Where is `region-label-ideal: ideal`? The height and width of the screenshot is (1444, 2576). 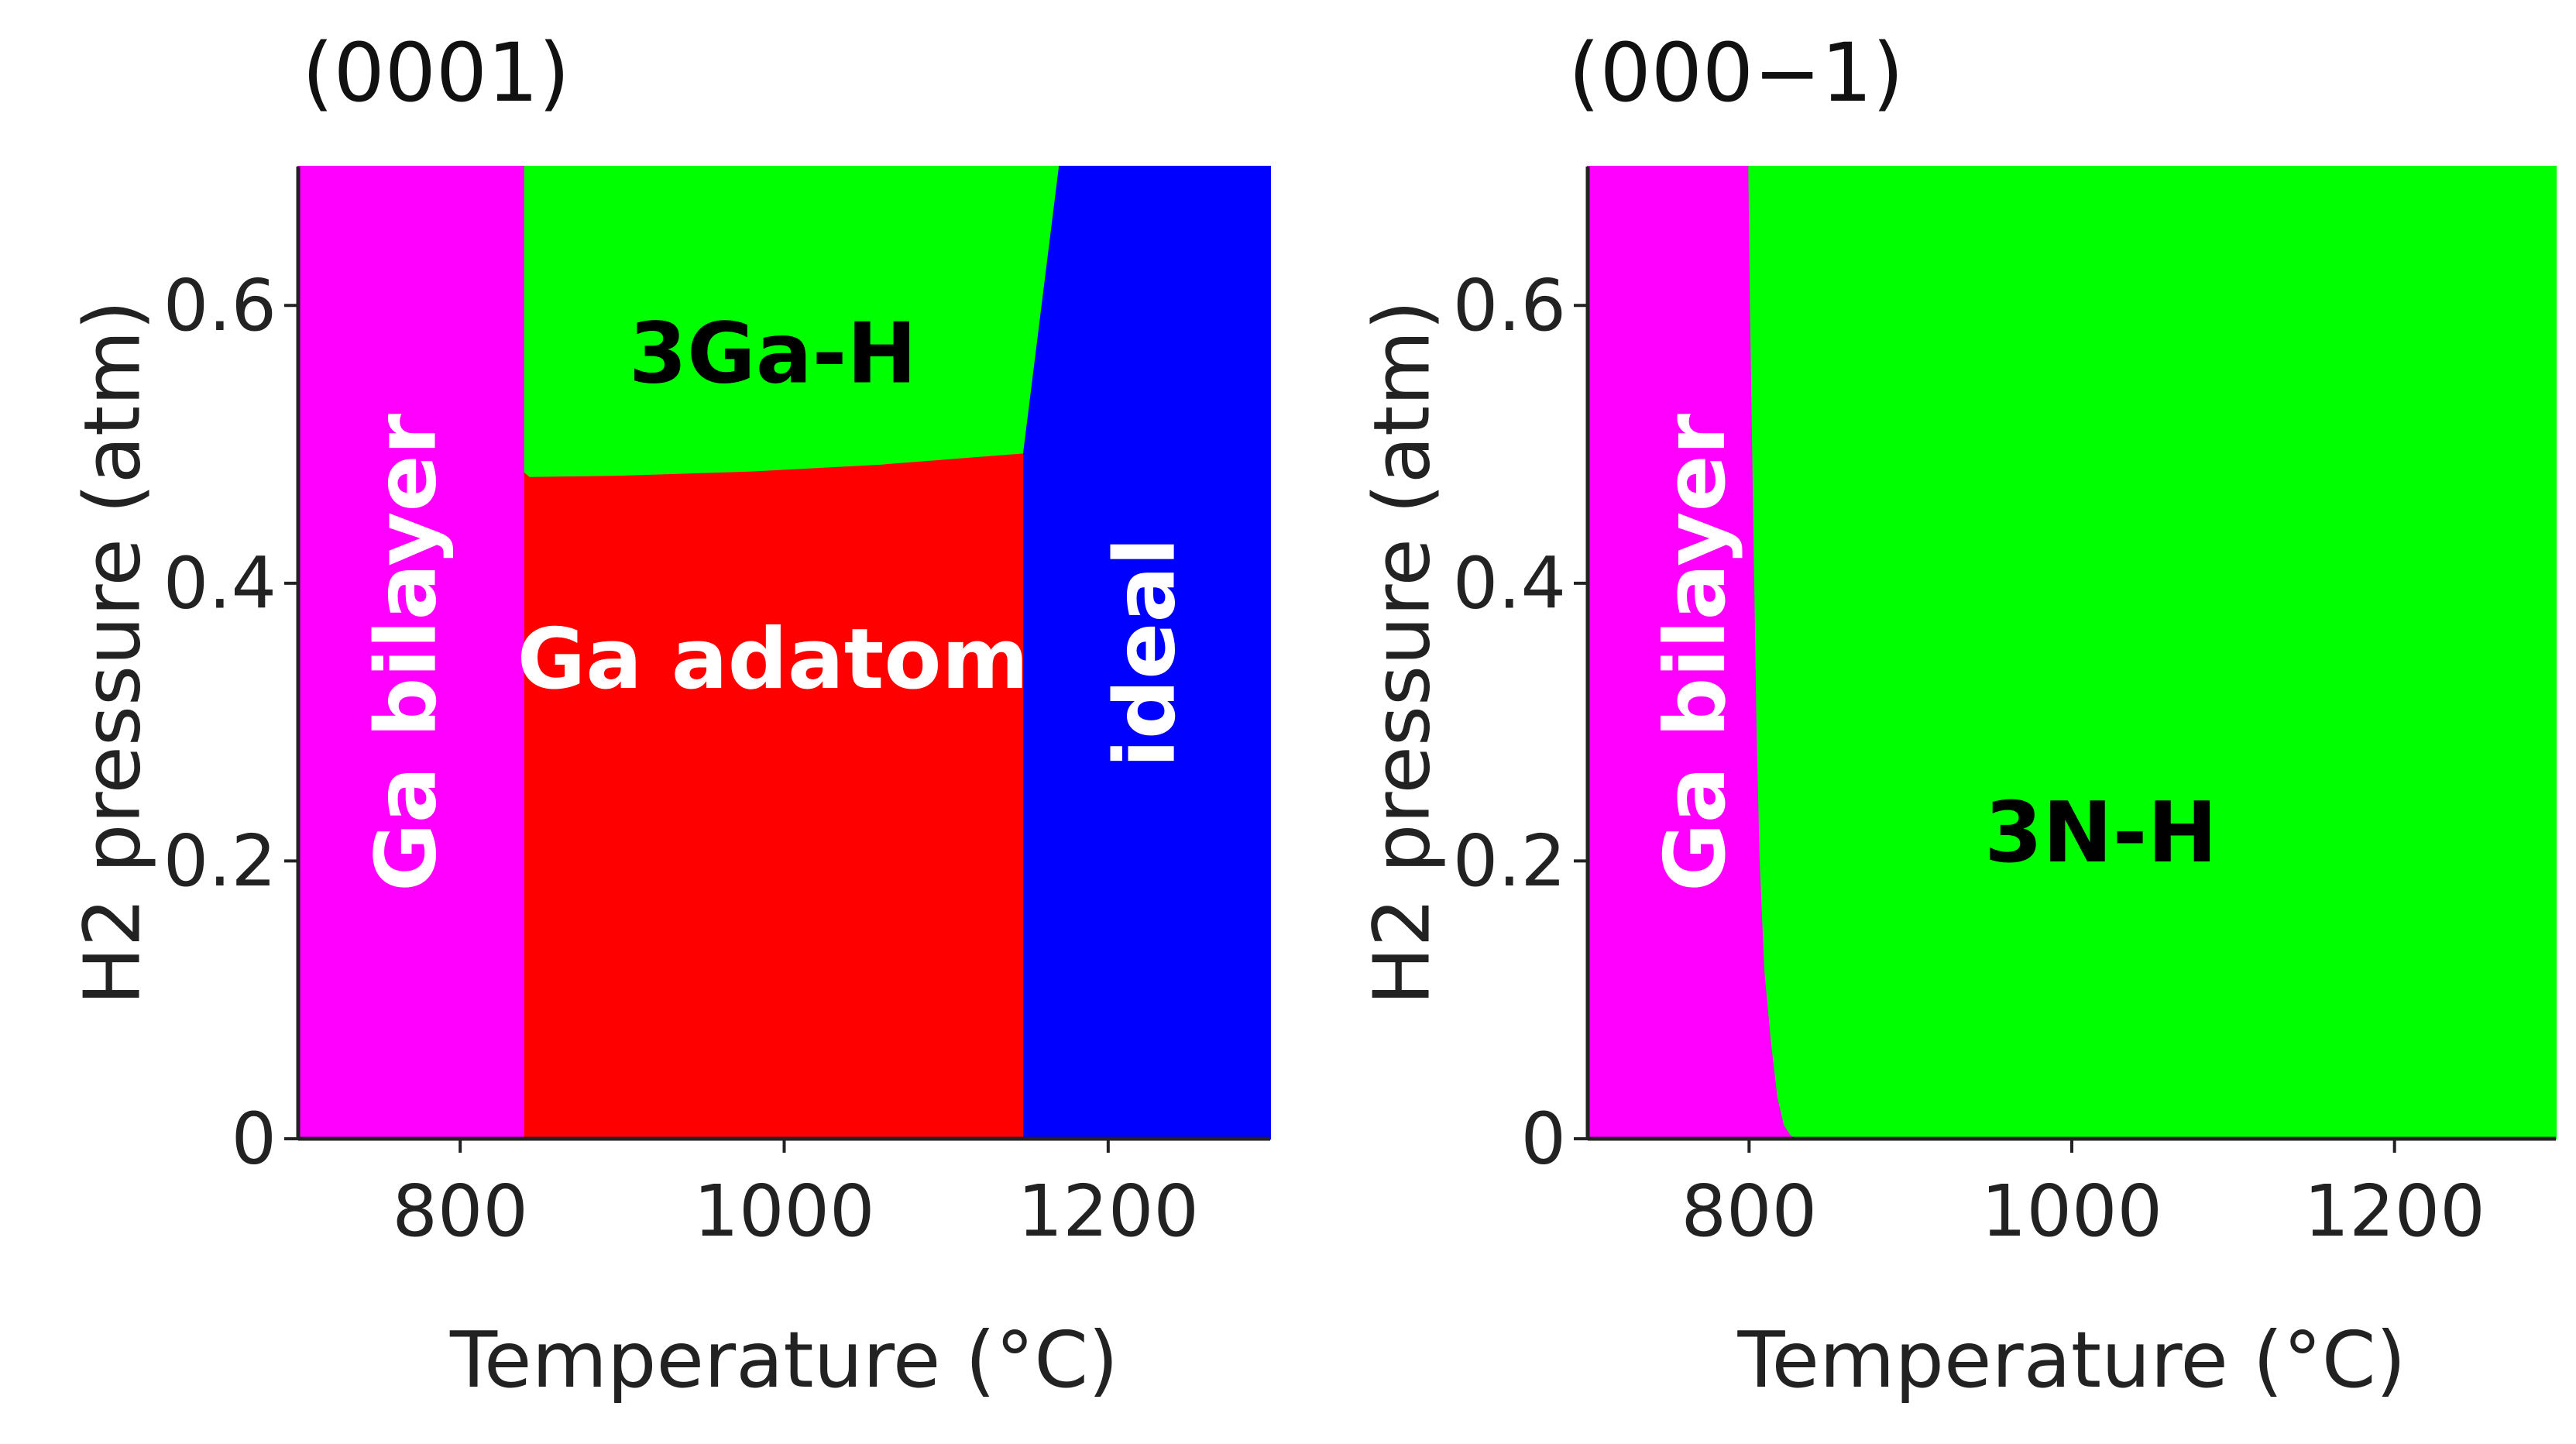 region-label-ideal: ideal is located at coordinates (1145, 653).